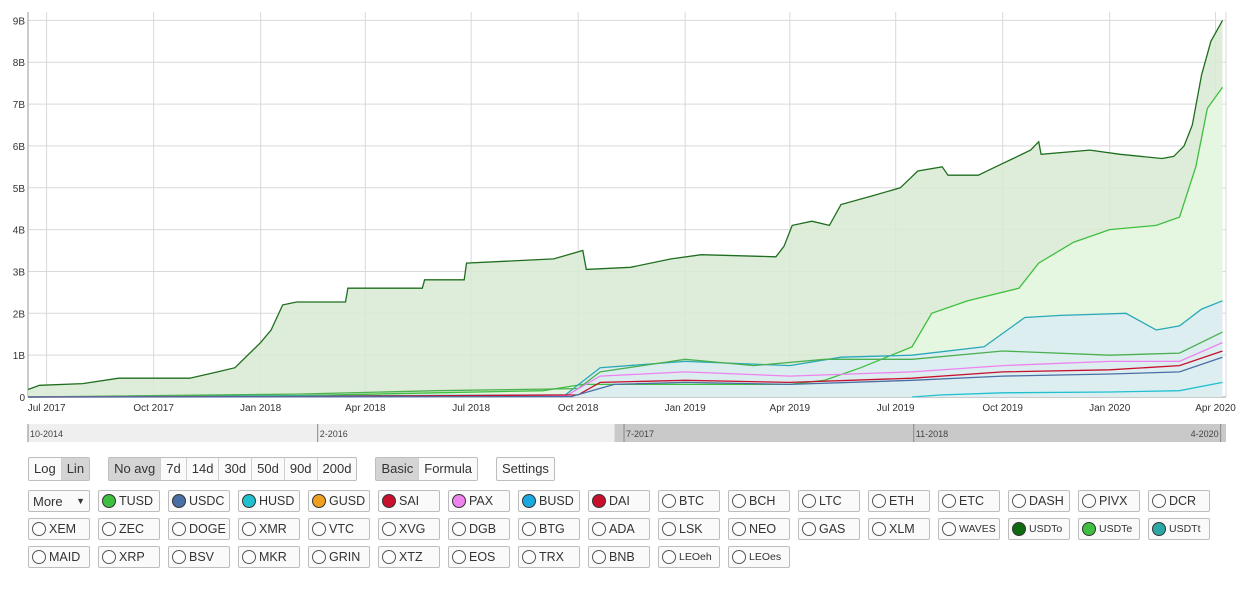  Describe the element at coordinates (479, 529) in the screenshot. I see `coin-toggle-dgb: DGB` at that location.